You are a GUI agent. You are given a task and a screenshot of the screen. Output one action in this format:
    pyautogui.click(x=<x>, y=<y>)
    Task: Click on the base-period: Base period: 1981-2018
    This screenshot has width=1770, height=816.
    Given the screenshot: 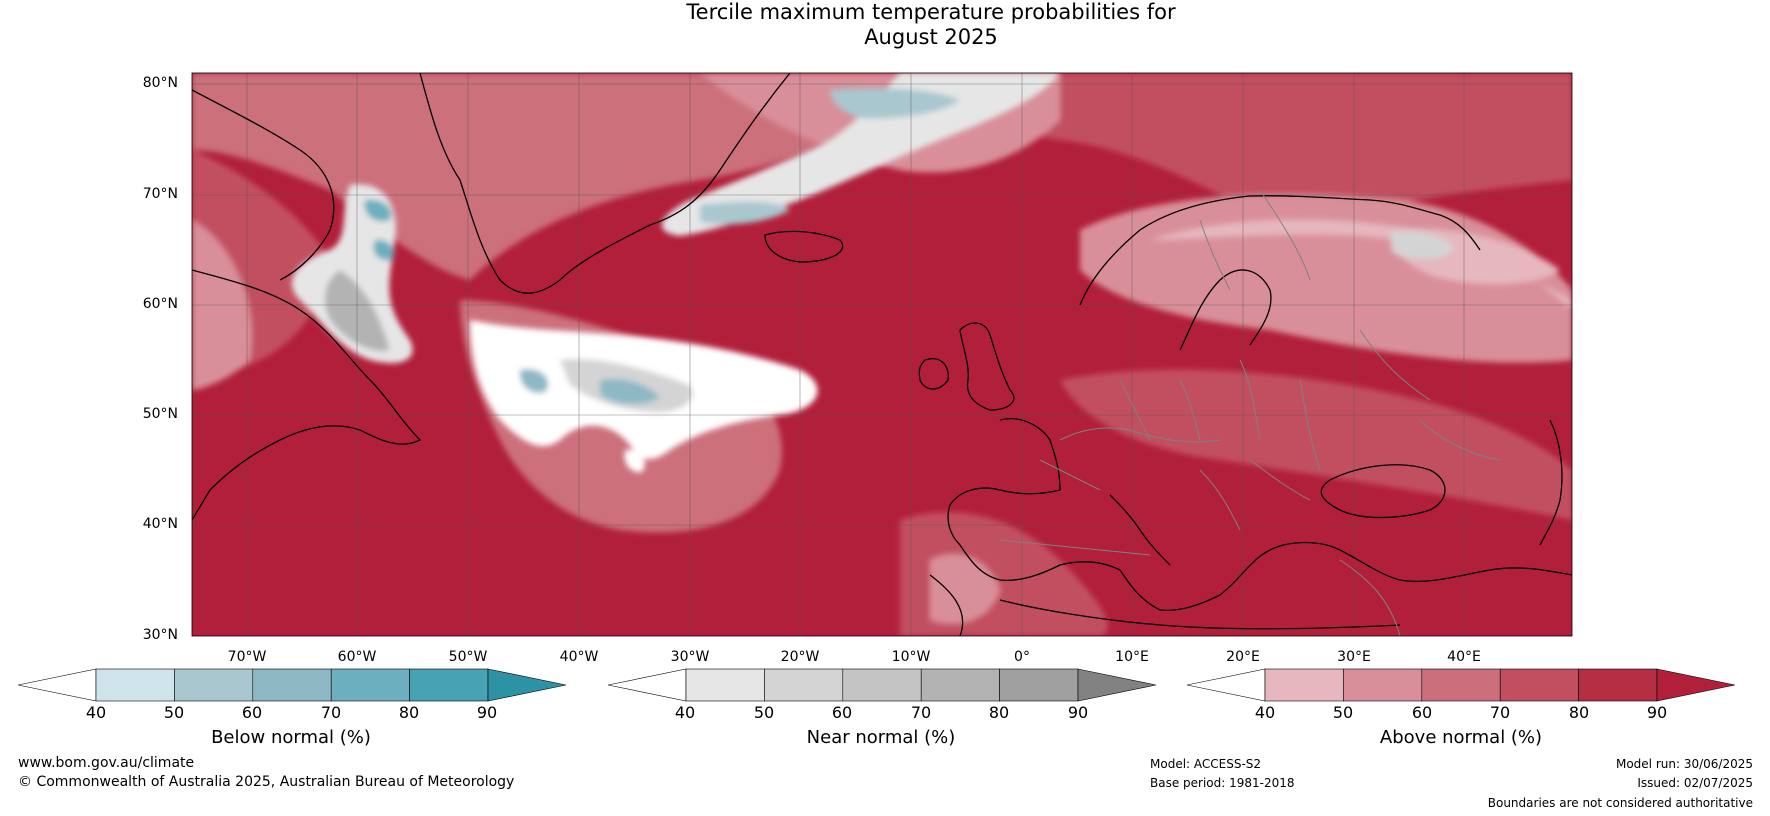 What is the action you would take?
    pyautogui.click(x=1222, y=783)
    